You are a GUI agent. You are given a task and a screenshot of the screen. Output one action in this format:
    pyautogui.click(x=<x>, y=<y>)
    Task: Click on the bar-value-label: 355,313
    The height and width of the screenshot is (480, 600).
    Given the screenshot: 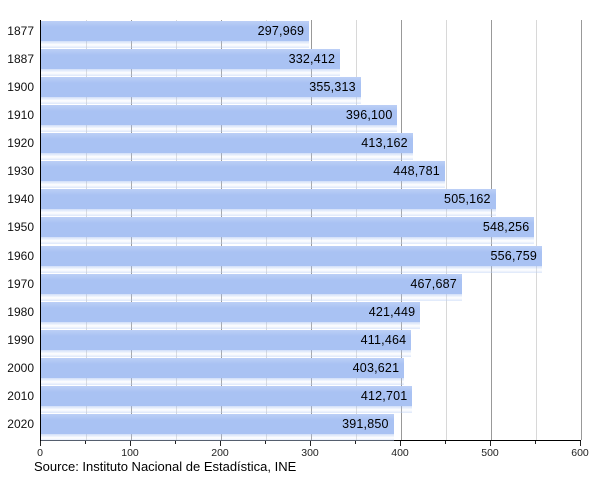 What is the action you would take?
    pyautogui.click(x=332, y=87)
    